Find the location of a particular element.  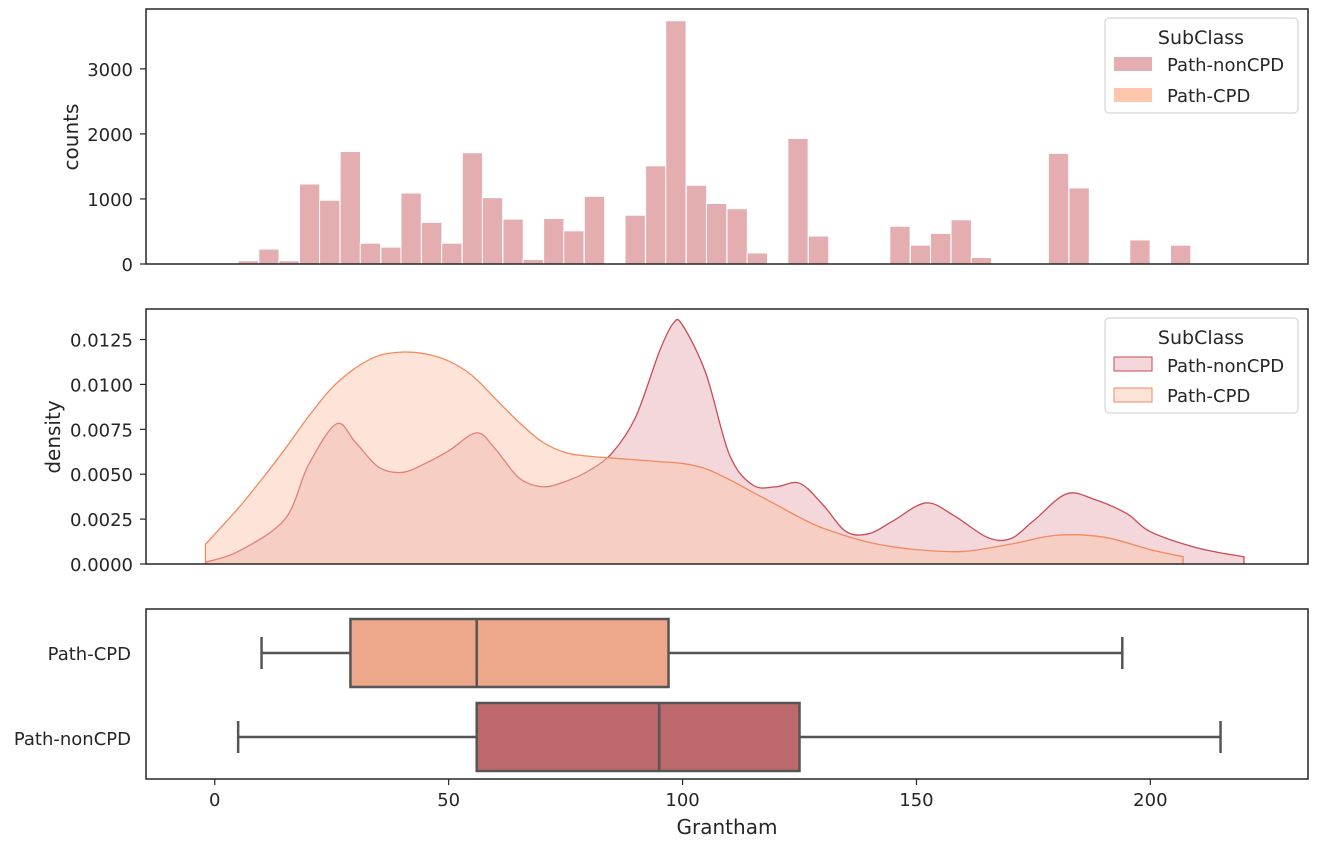

boxplot-marks is located at coordinates (729, 695).